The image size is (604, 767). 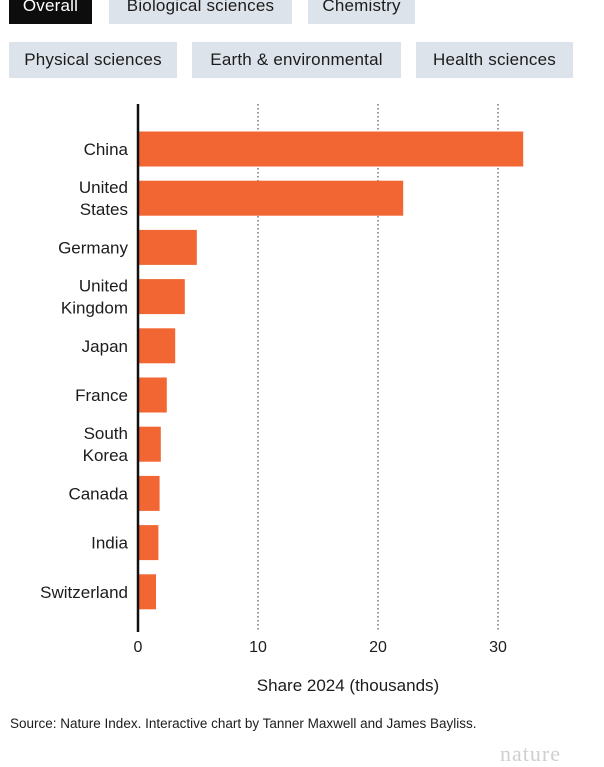 What do you see at coordinates (378, 647) in the screenshot?
I see `x-tick-label-20: 20` at bounding box center [378, 647].